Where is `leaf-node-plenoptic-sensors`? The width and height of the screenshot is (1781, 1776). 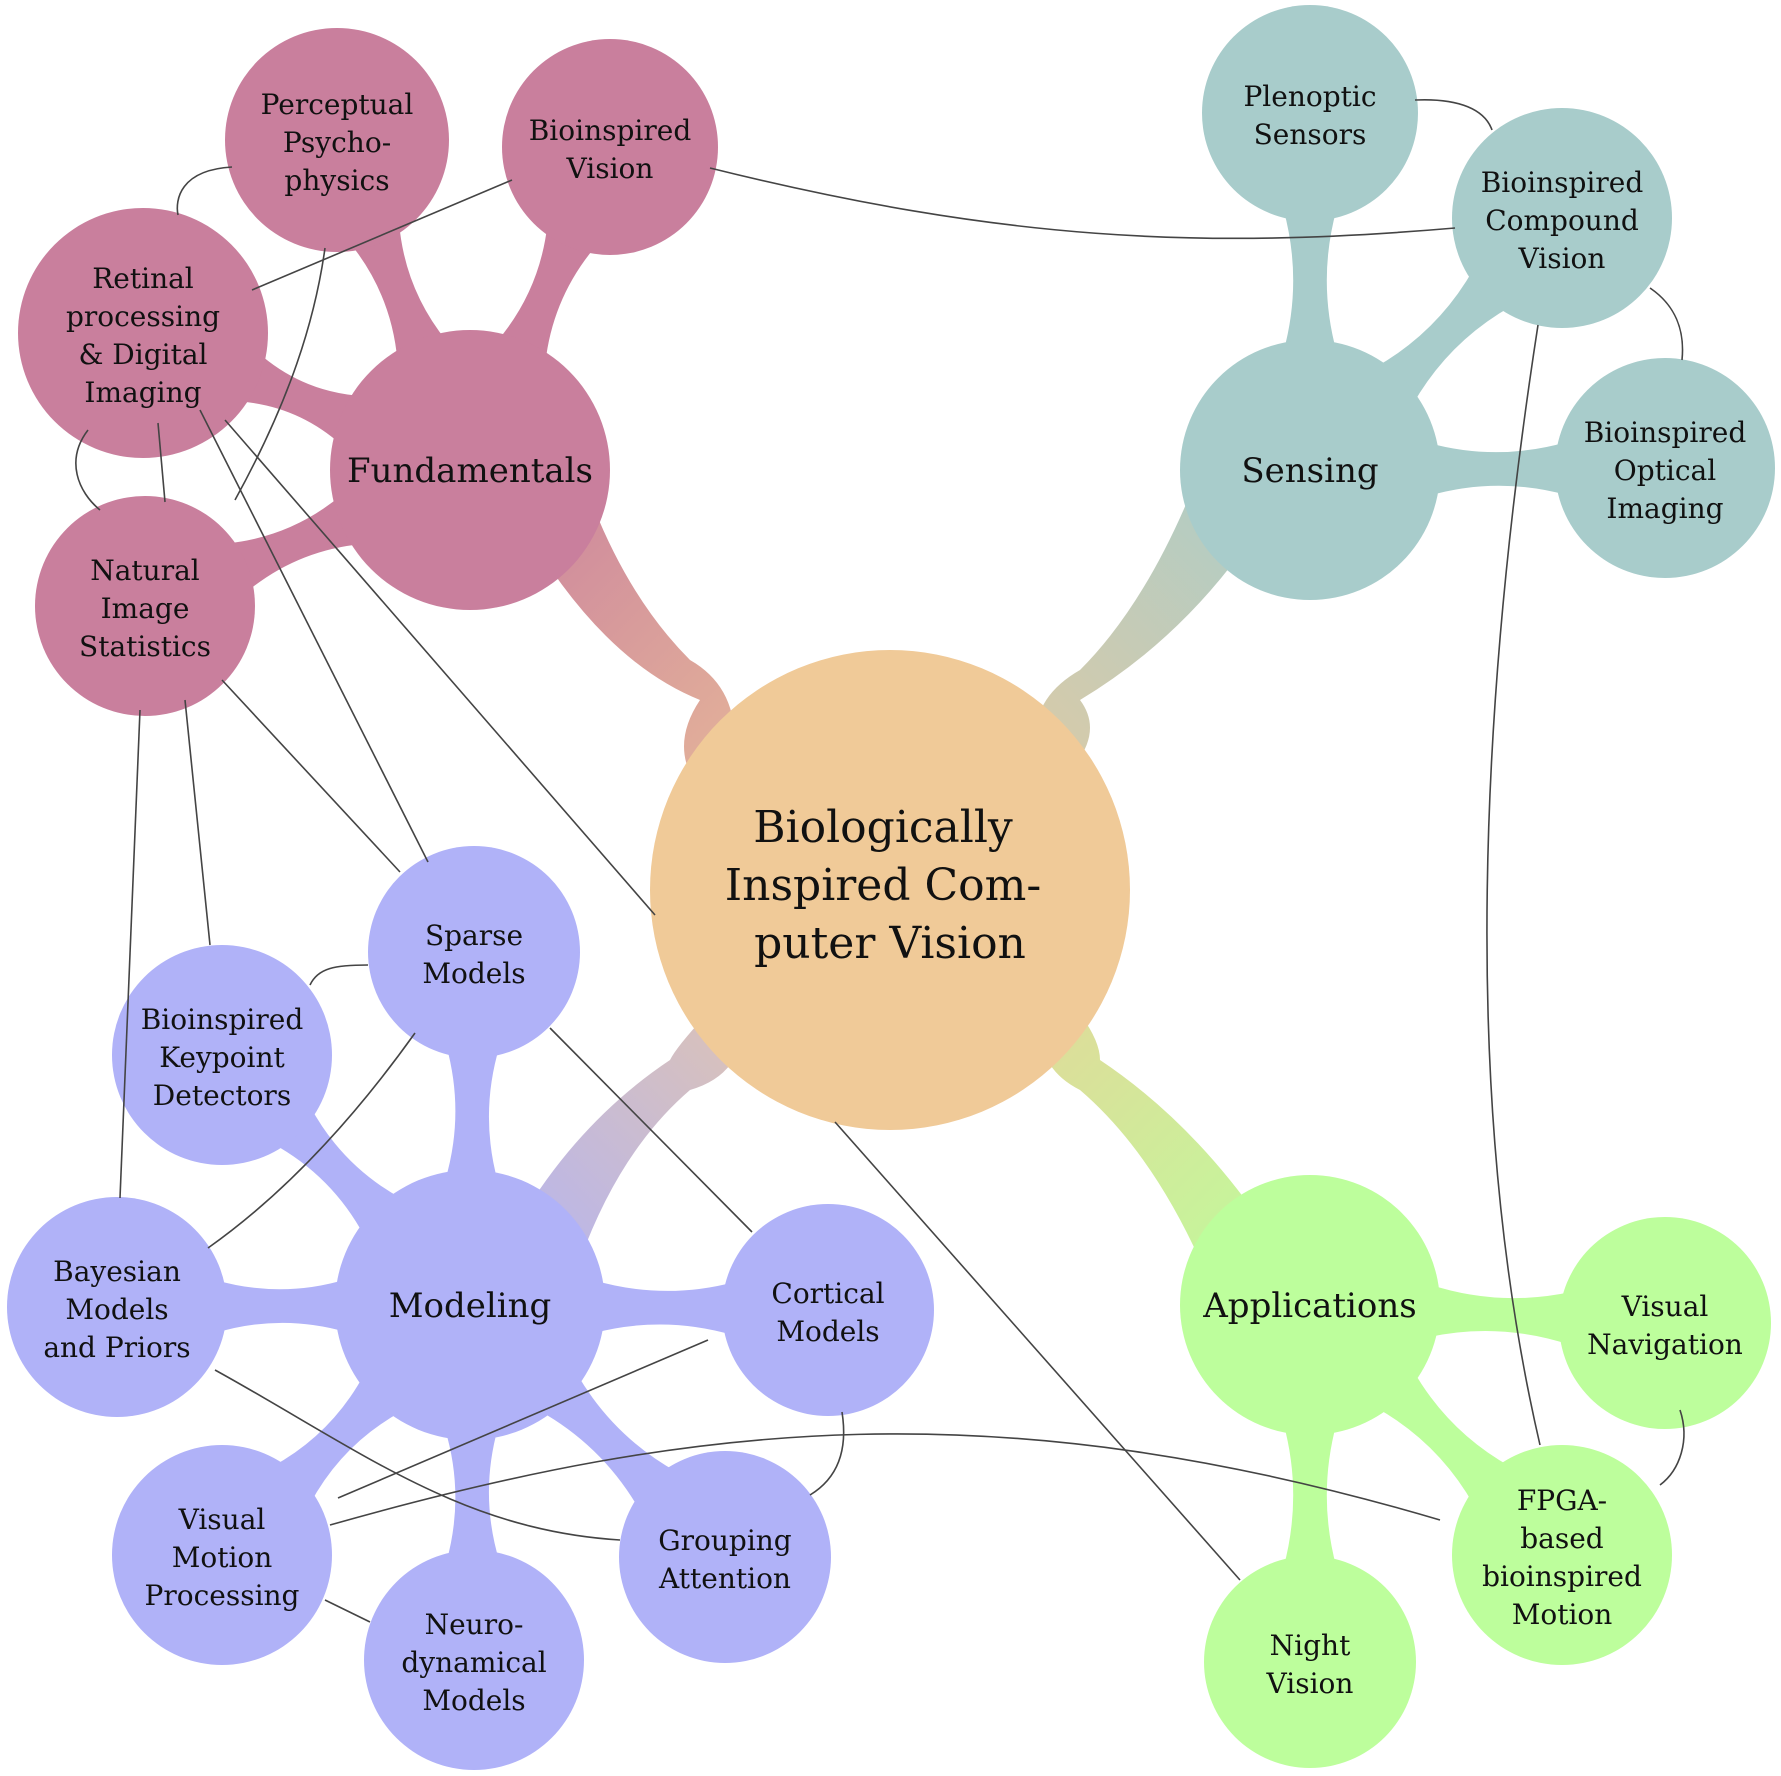
leaf-node-plenoptic-sensors is located at coordinates (1310, 113).